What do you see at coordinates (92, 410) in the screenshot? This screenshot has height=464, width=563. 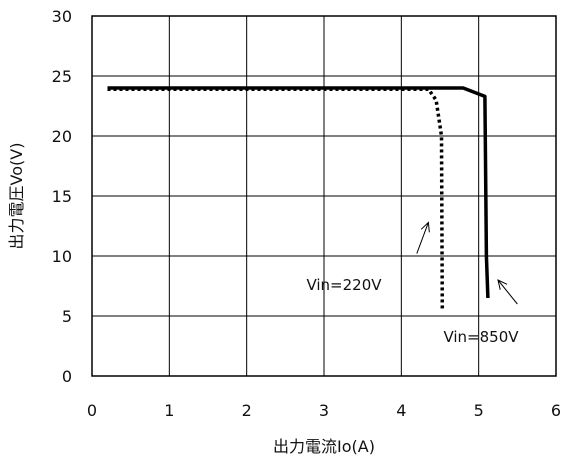 I see `x-tick-label: 0` at bounding box center [92, 410].